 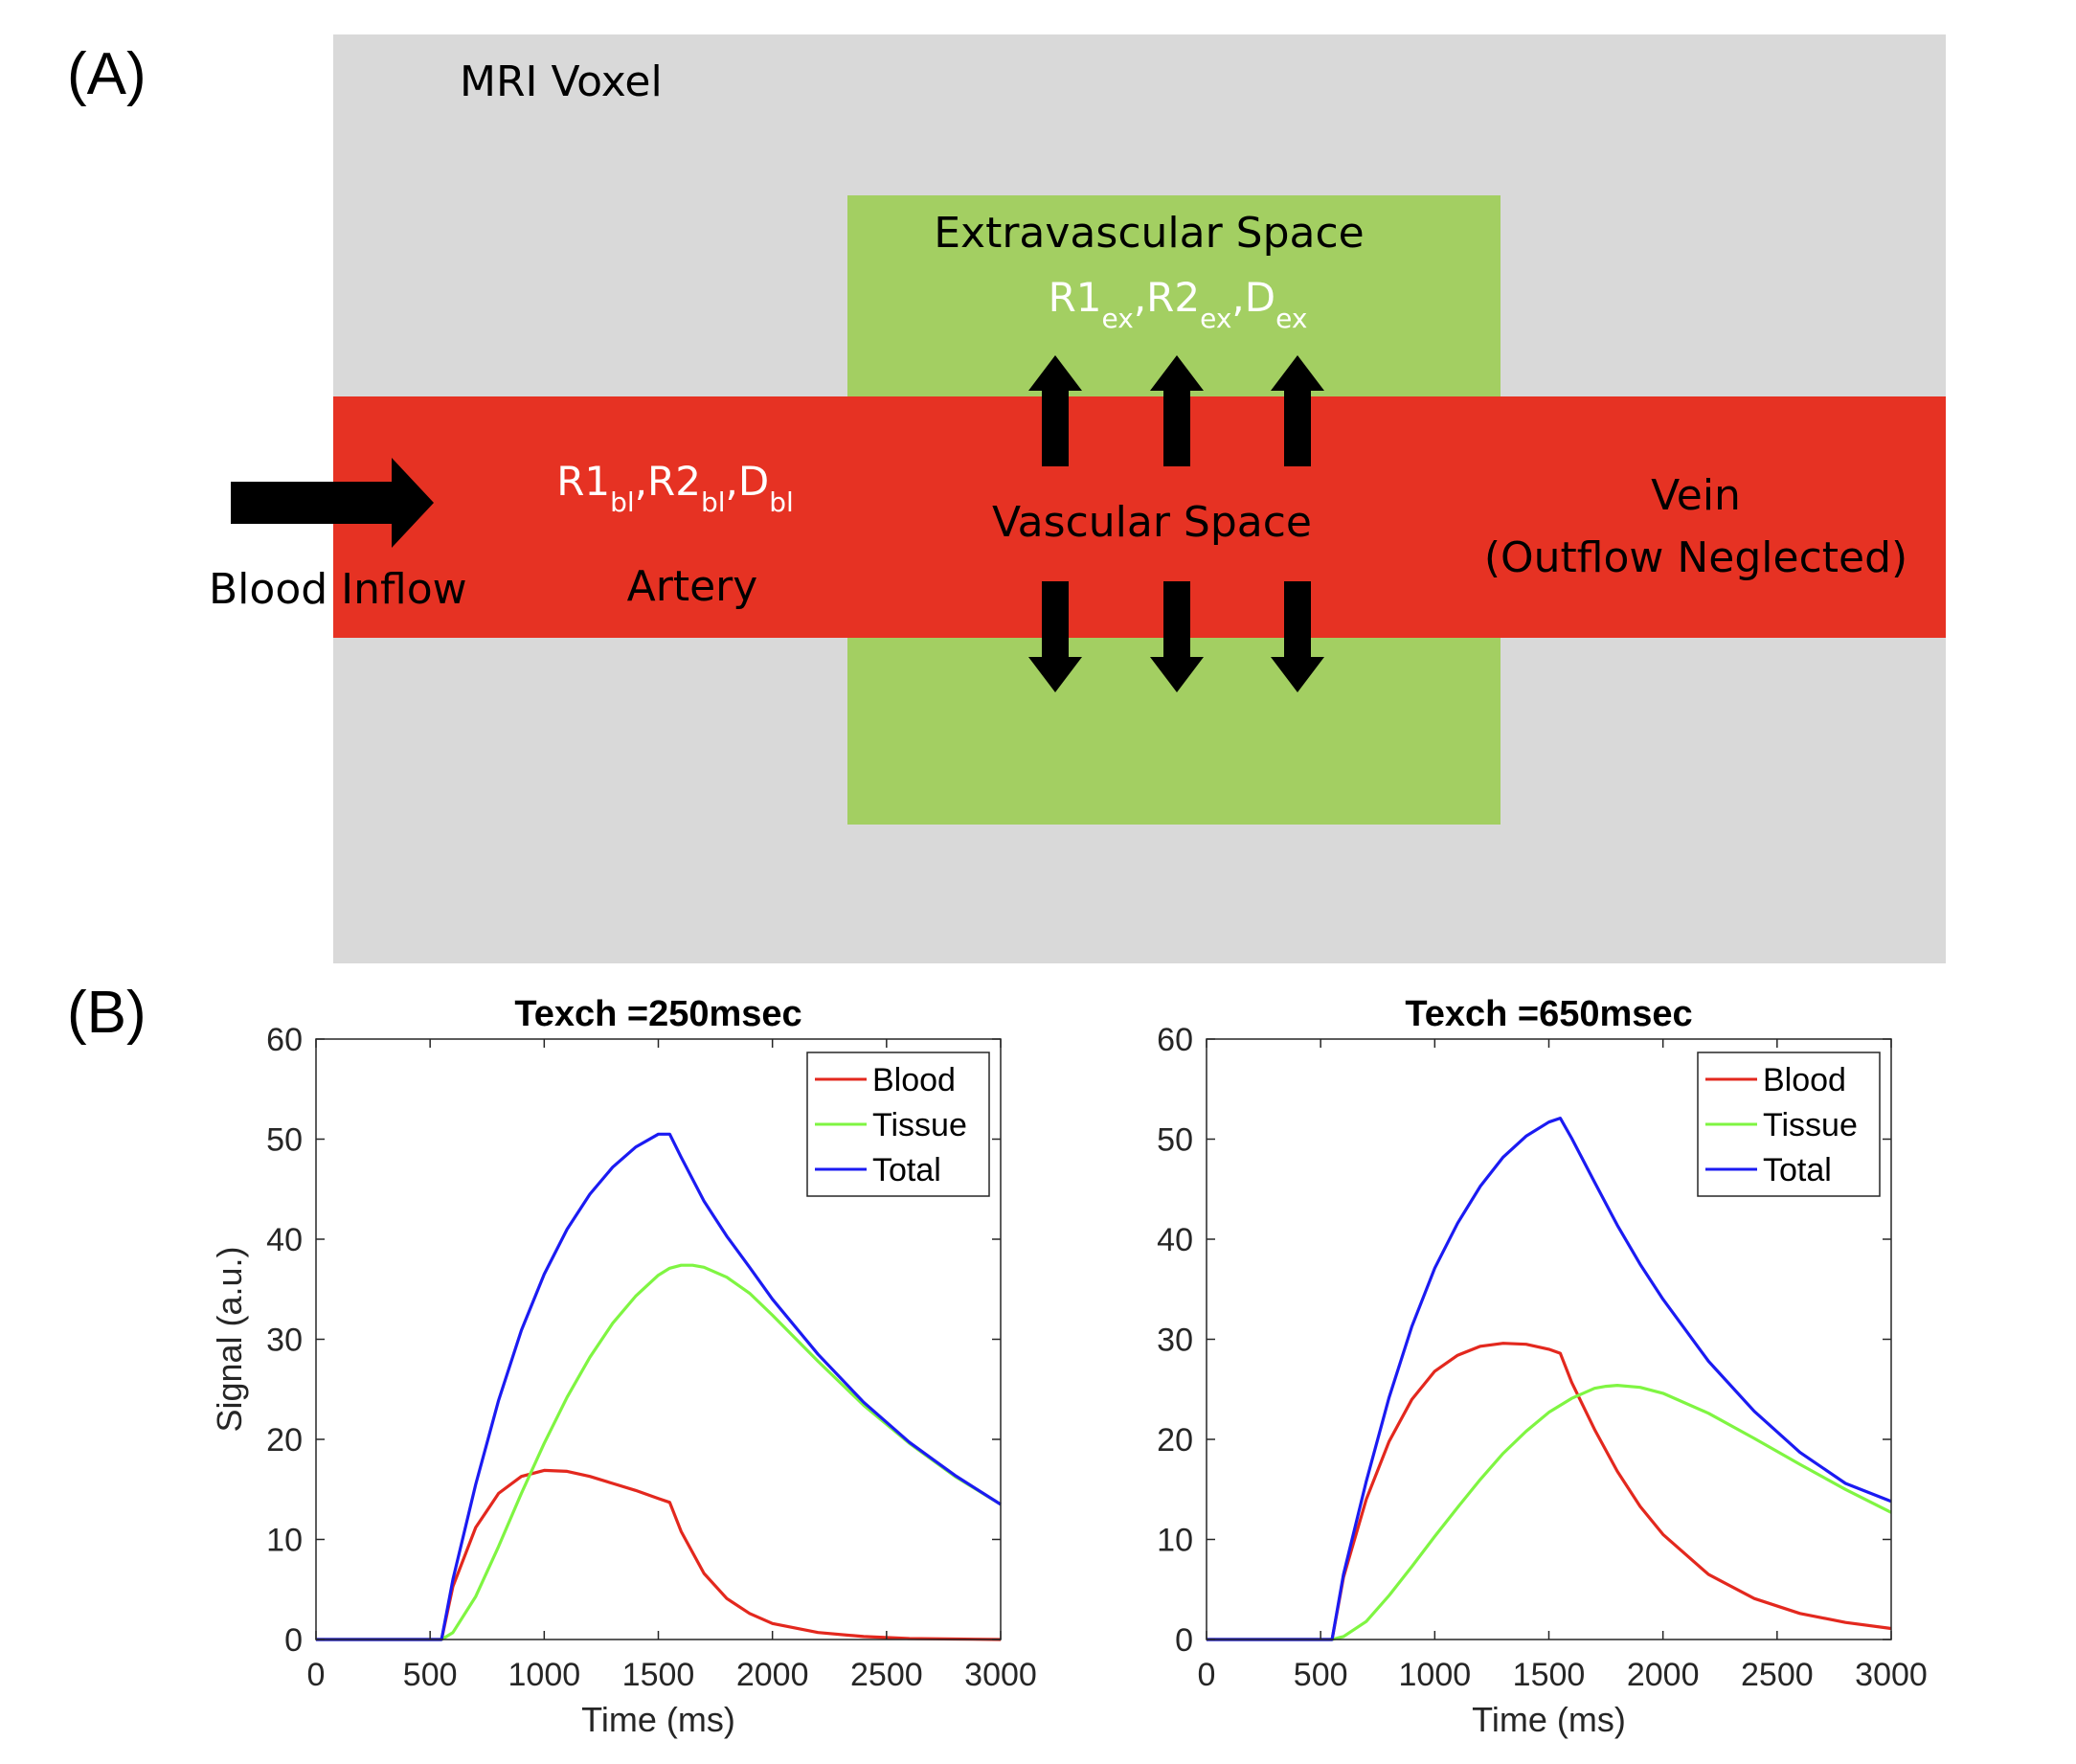 I want to click on panel-a-label: (A), so click(x=107, y=74).